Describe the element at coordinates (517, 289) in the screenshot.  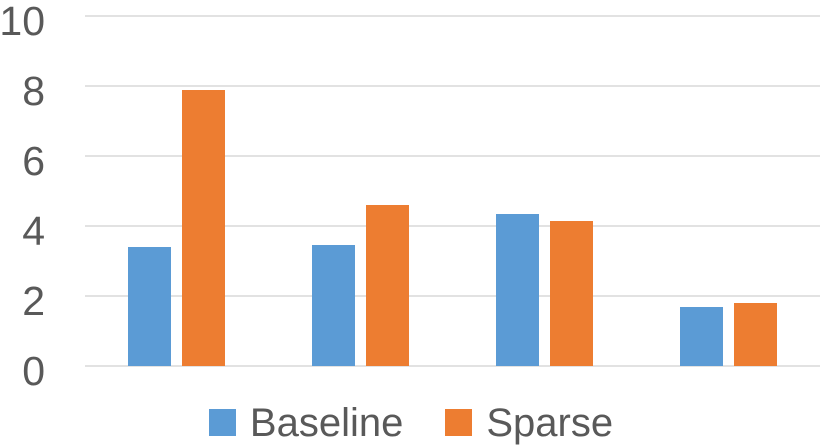
I see `bar-baseline-group3` at that location.